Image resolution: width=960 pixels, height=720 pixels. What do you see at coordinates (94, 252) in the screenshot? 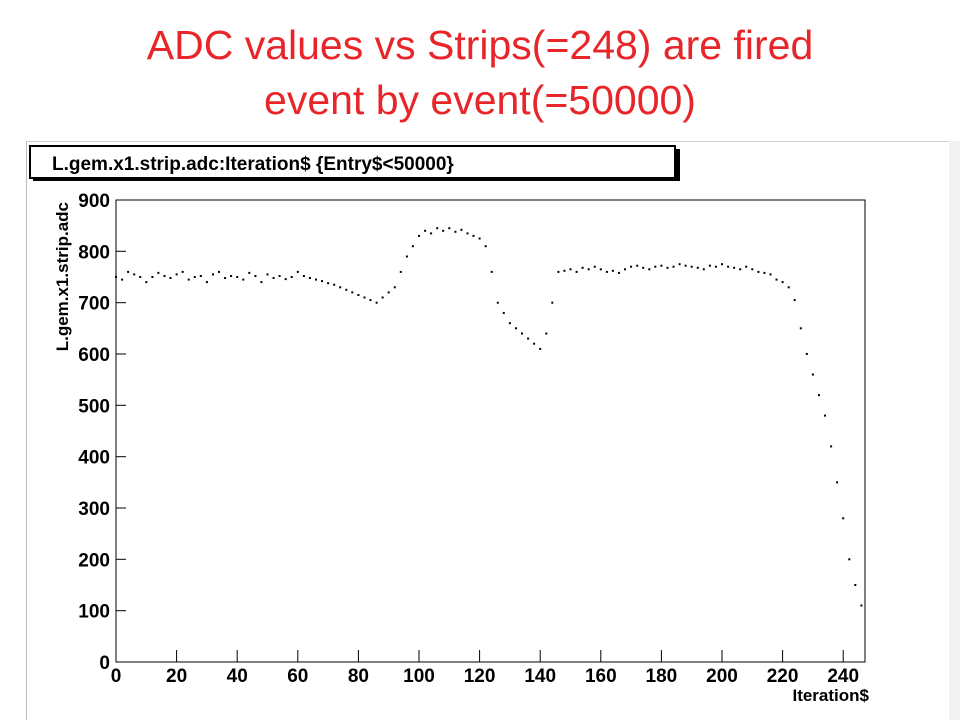
I see `y-tick-label: 800` at bounding box center [94, 252].